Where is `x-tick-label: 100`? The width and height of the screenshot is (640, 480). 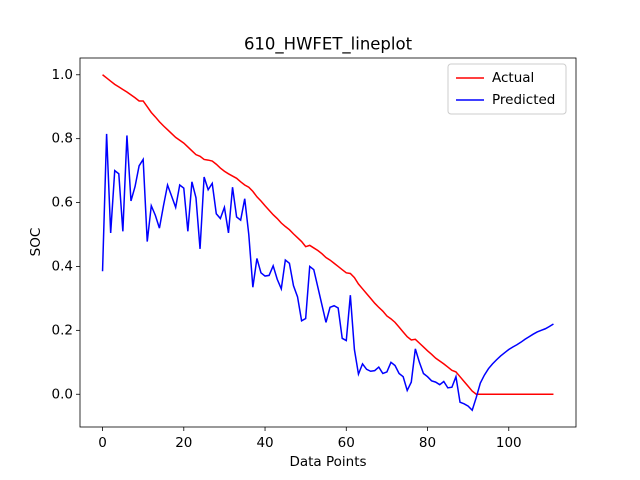 x-tick-label: 100 is located at coordinates (509, 443).